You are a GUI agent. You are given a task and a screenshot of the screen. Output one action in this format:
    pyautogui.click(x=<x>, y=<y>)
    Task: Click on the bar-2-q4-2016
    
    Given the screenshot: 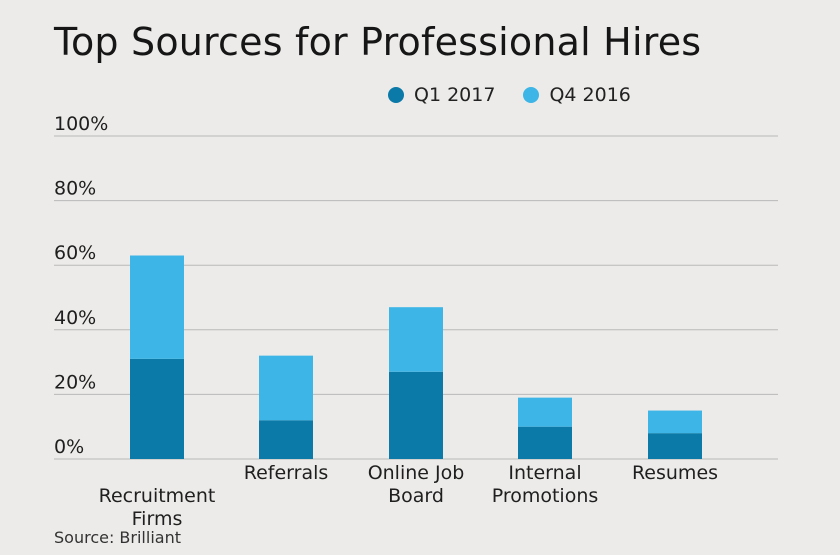 What is the action you would take?
    pyautogui.click(x=286, y=388)
    